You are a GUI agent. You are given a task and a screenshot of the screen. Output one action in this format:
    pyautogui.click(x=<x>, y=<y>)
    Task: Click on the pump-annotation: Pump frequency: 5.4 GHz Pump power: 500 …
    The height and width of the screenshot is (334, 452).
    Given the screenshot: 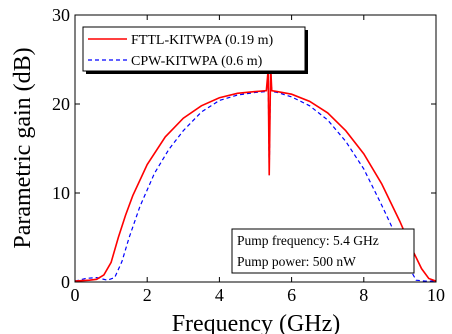 What is the action you would take?
    pyautogui.click(x=323, y=251)
    